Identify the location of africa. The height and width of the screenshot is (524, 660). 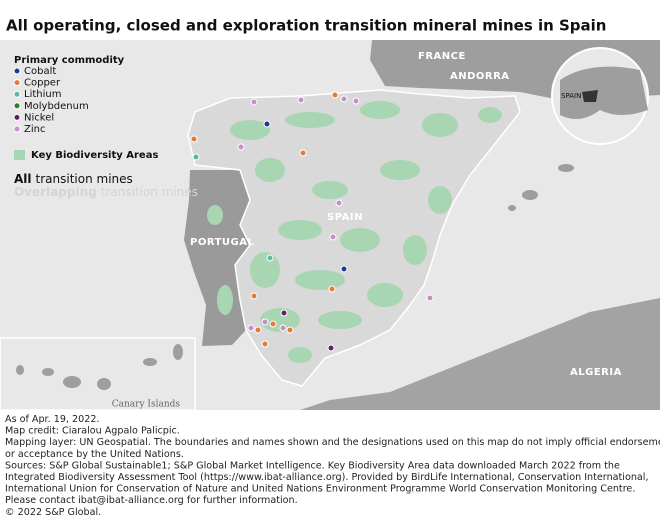
(480, 354).